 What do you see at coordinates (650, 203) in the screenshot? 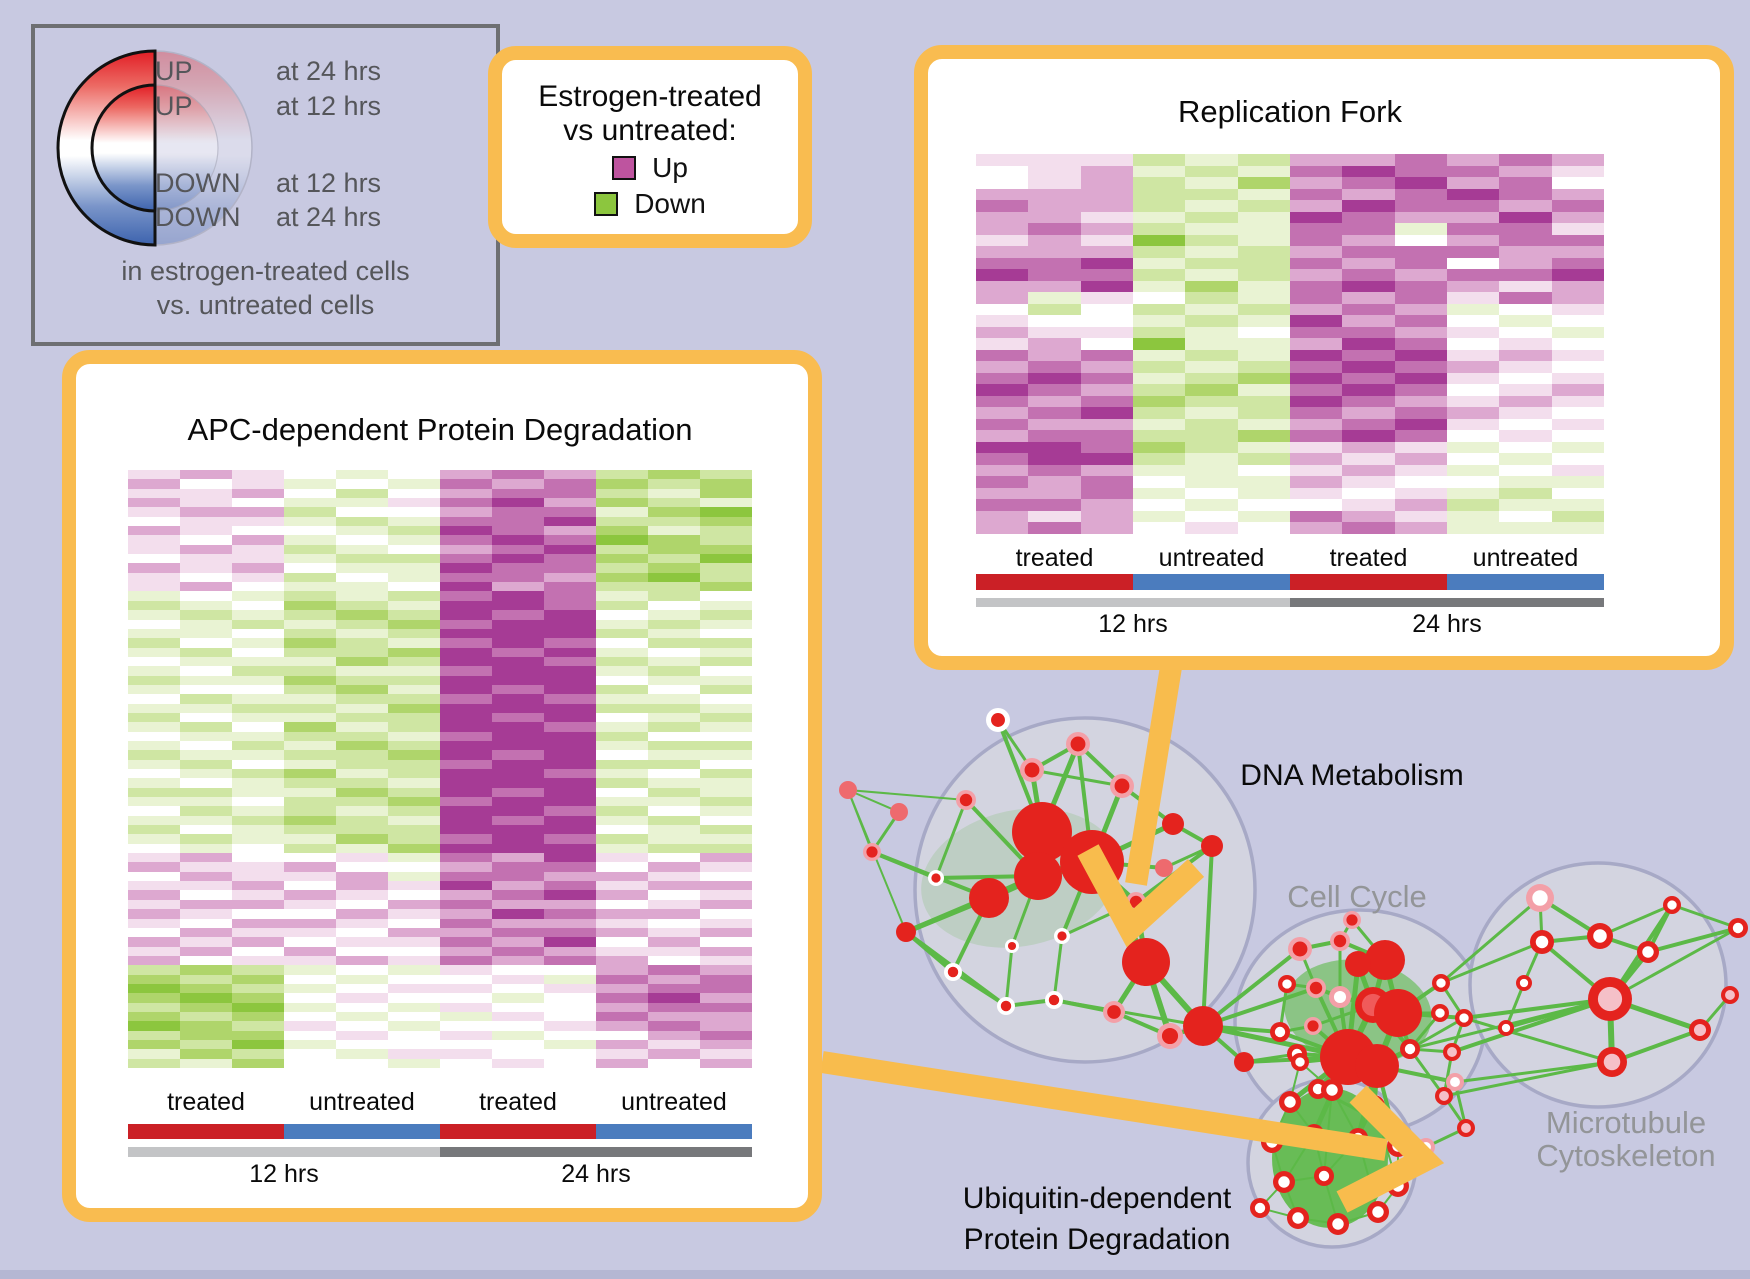
I see `key-item-down: Down` at bounding box center [650, 203].